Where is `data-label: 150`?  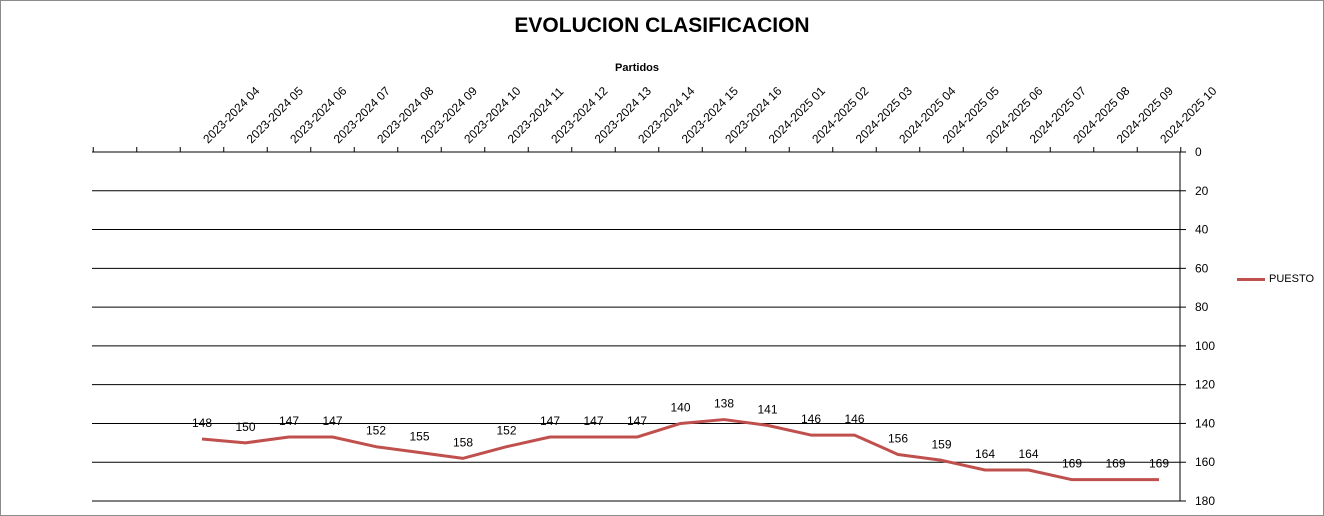
data-label: 150 is located at coordinates (245, 427).